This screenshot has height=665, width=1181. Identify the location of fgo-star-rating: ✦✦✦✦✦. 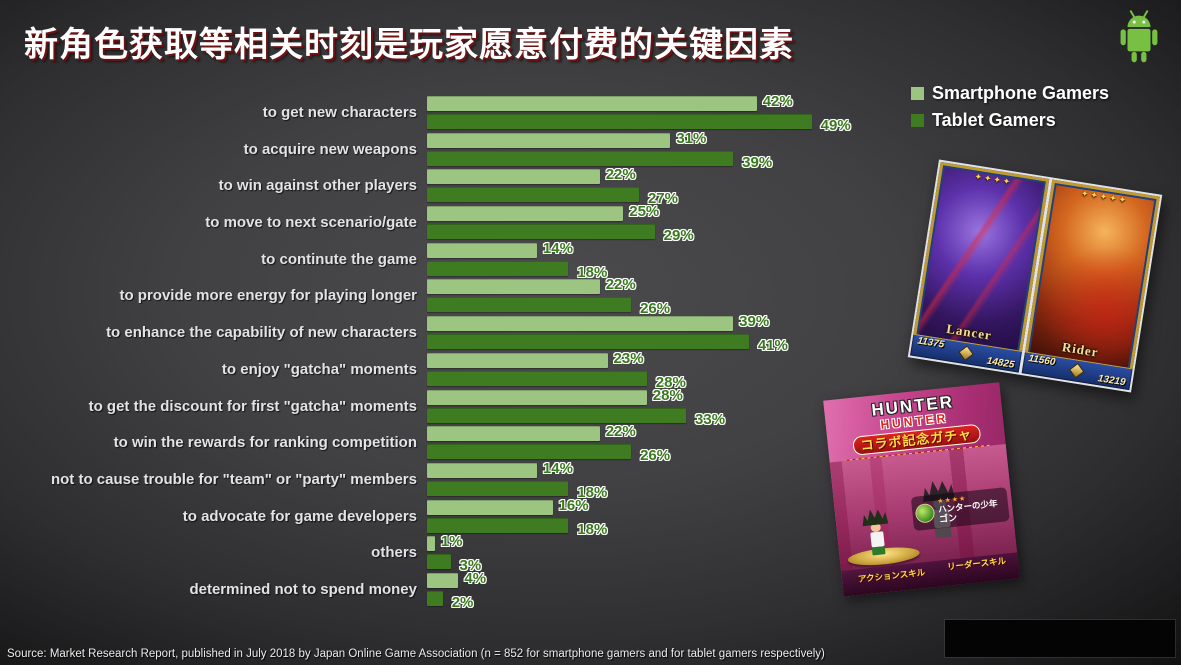
(1104, 197).